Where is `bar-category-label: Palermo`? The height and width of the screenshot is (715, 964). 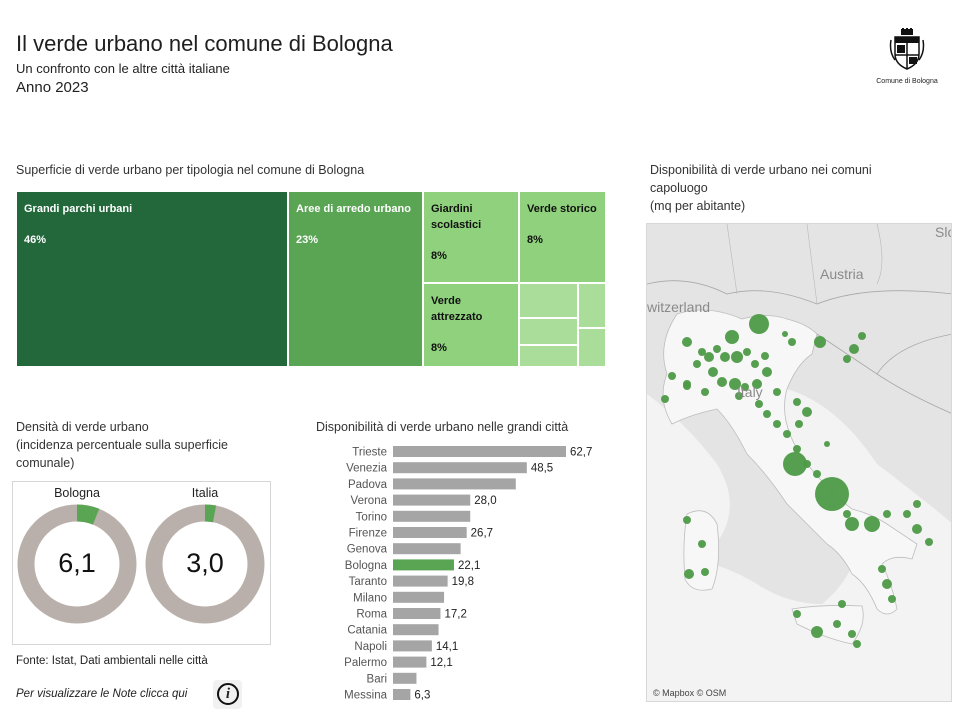 bar-category-label: Palermo is located at coordinates (365, 663).